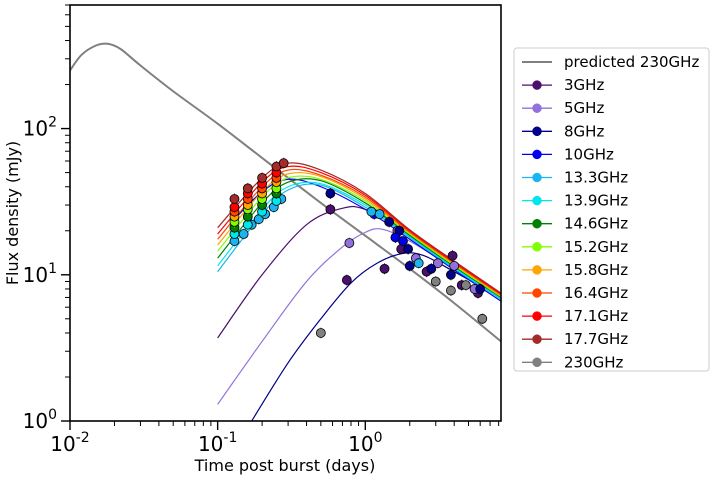  Describe the element at coordinates (365, 443) in the screenshot. I see `x-tick-label: 10⁰` at that location.